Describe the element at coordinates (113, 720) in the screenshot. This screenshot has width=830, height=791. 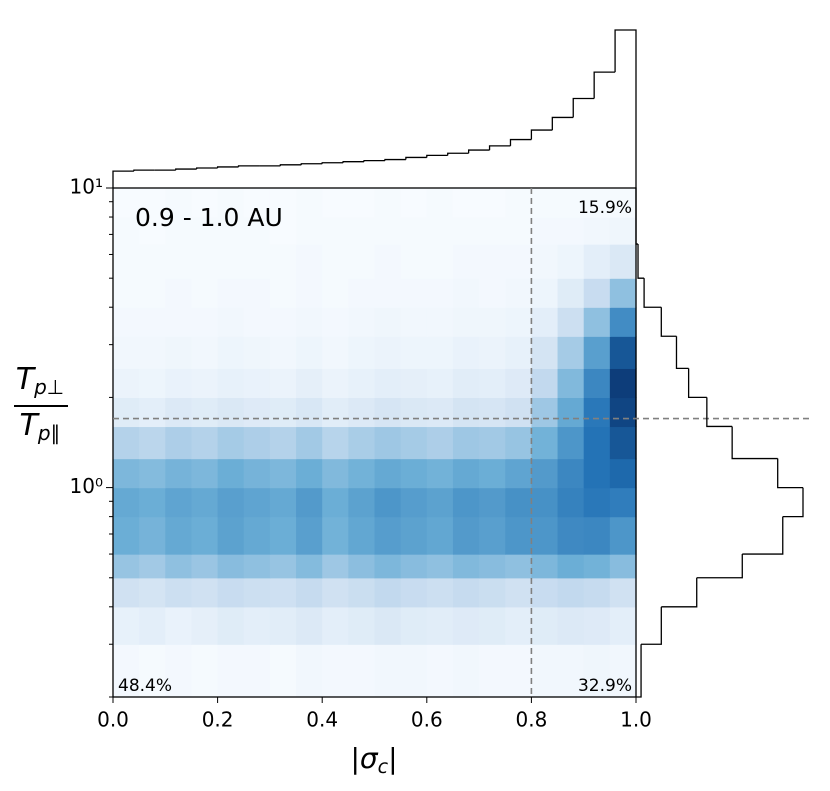
I see `x-tick-label: 0.0` at that location.